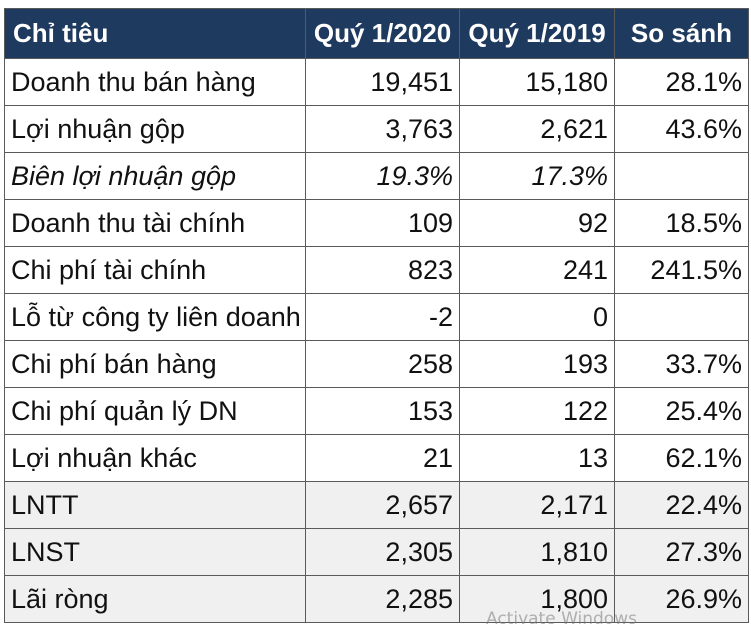 This screenshot has width=751, height=641. What do you see at coordinates (382, 505) in the screenshot?
I see `cell-q1-2020: 2,657` at bounding box center [382, 505].